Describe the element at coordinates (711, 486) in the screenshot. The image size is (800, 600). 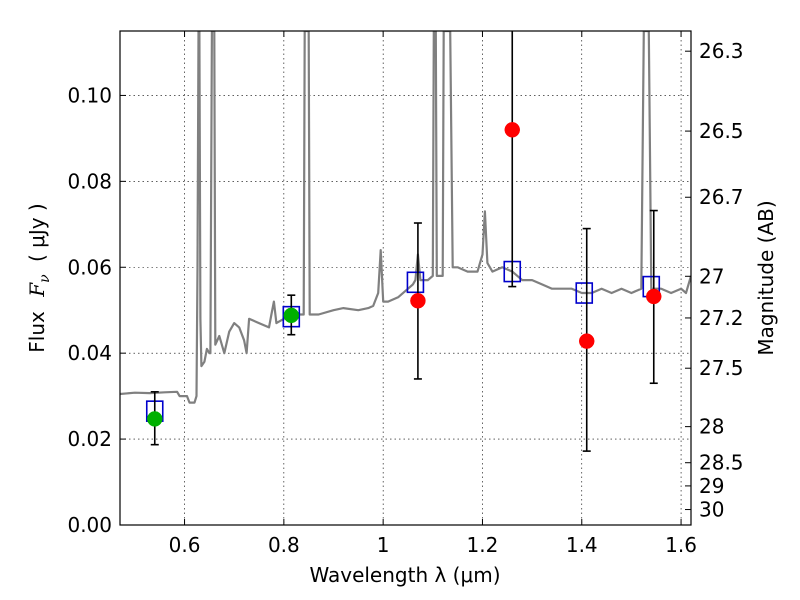
I see `y2-tick-label: 29` at that location.